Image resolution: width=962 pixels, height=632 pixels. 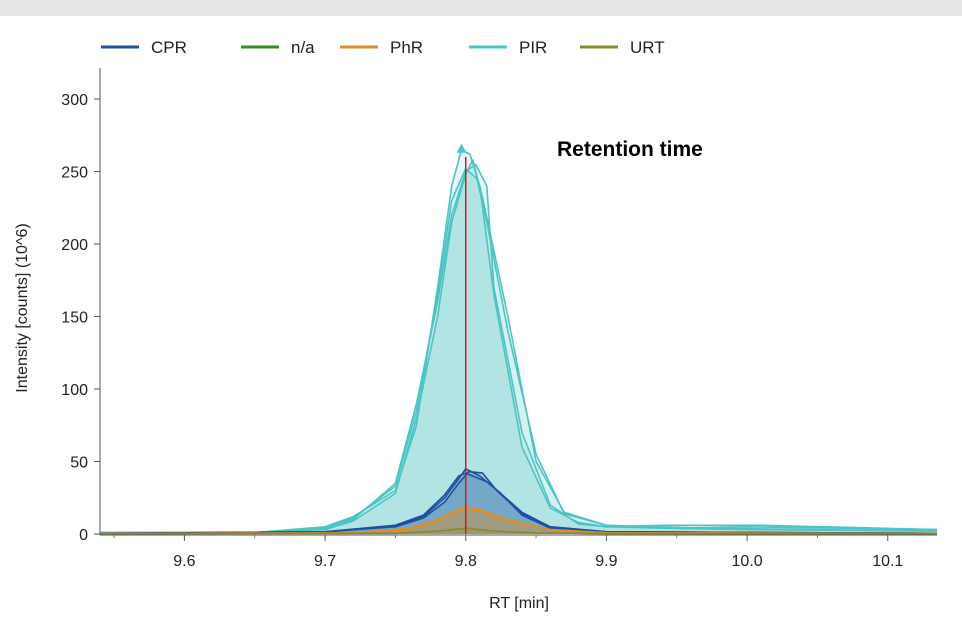 I want to click on x-tick-label-9.8: 9.8, so click(x=466, y=561).